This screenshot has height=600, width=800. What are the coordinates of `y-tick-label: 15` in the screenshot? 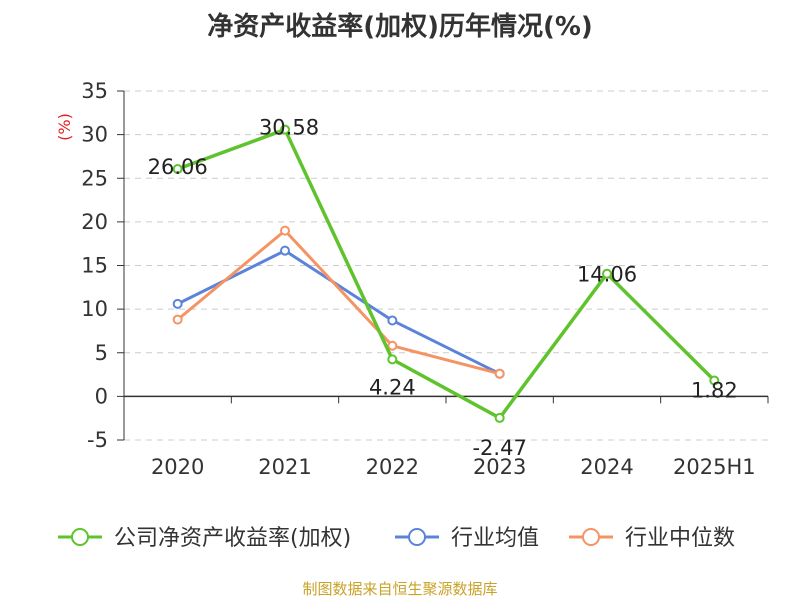 It's located at (94, 266).